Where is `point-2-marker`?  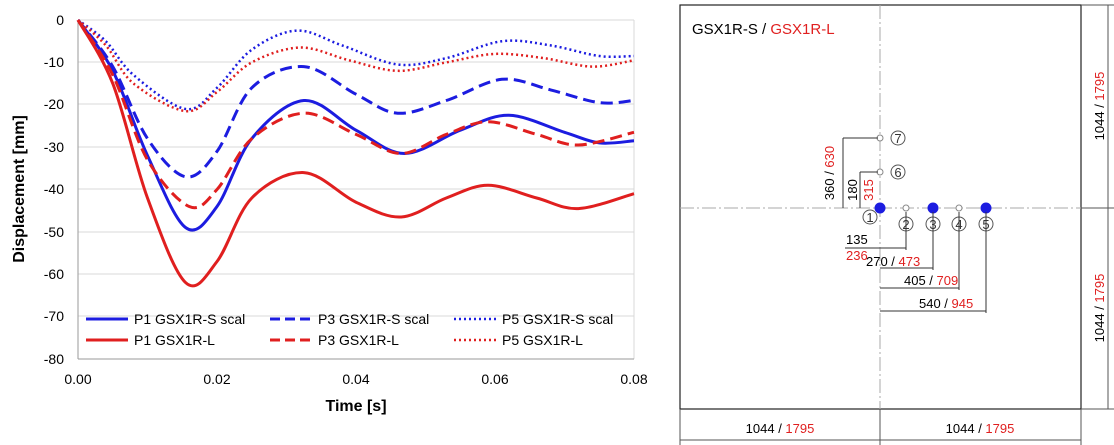 point-2-marker is located at coordinates (906, 208).